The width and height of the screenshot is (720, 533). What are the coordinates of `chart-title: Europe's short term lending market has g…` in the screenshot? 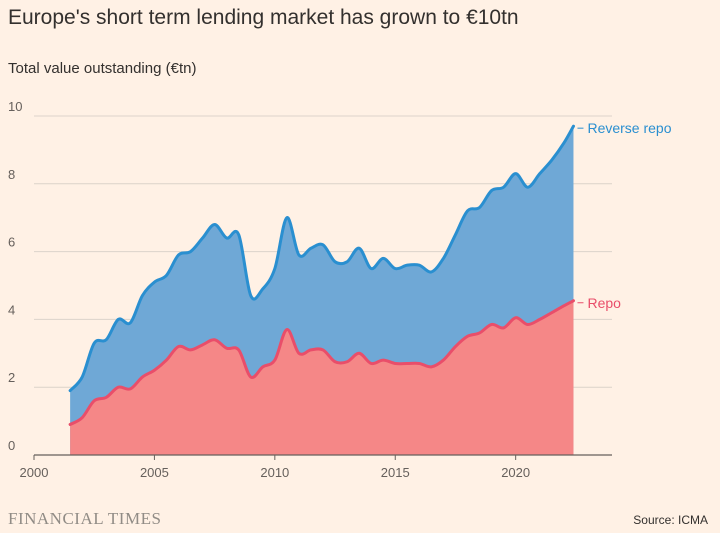 It's located at (263, 17).